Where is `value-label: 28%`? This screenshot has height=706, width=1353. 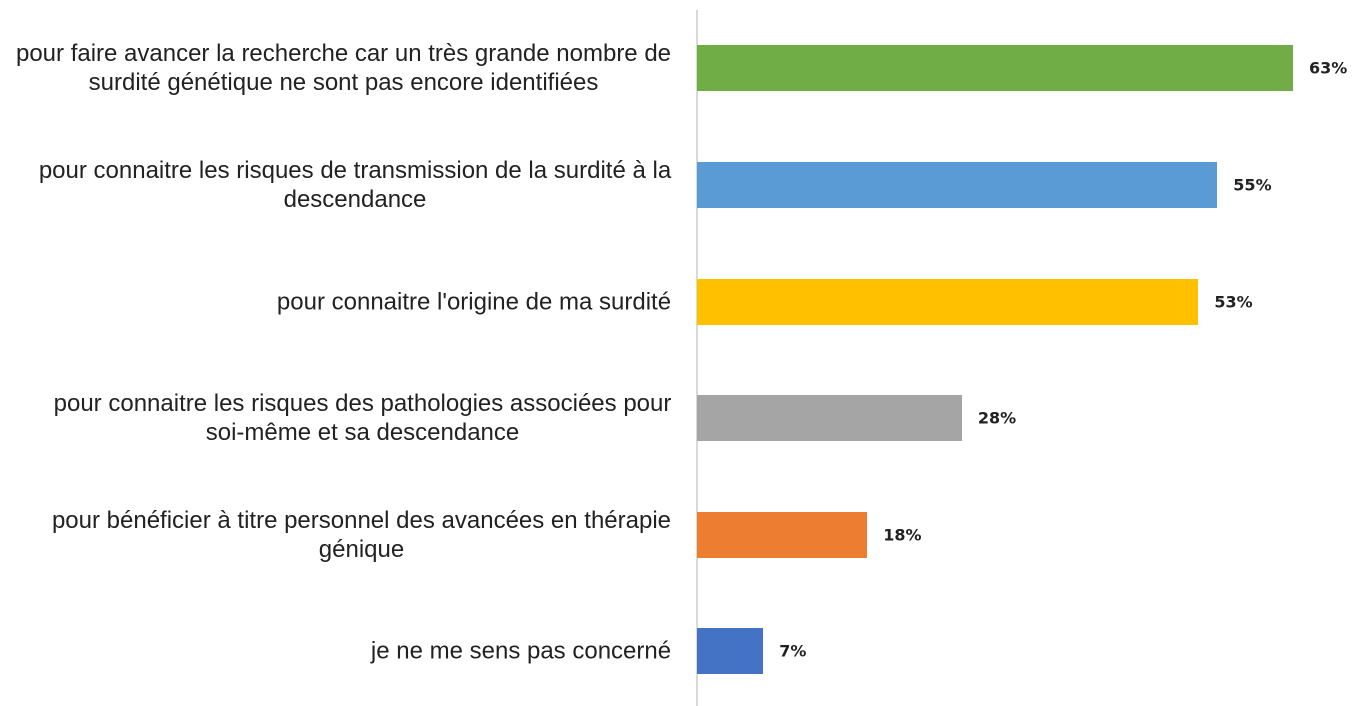 value-label: 28% is located at coordinates (997, 418).